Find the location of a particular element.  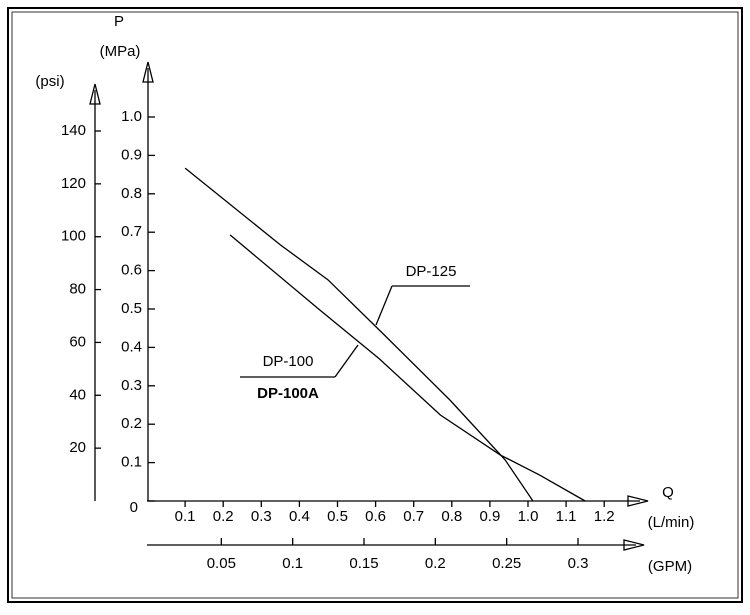

y-label: (MPa) is located at coordinates (120, 51).